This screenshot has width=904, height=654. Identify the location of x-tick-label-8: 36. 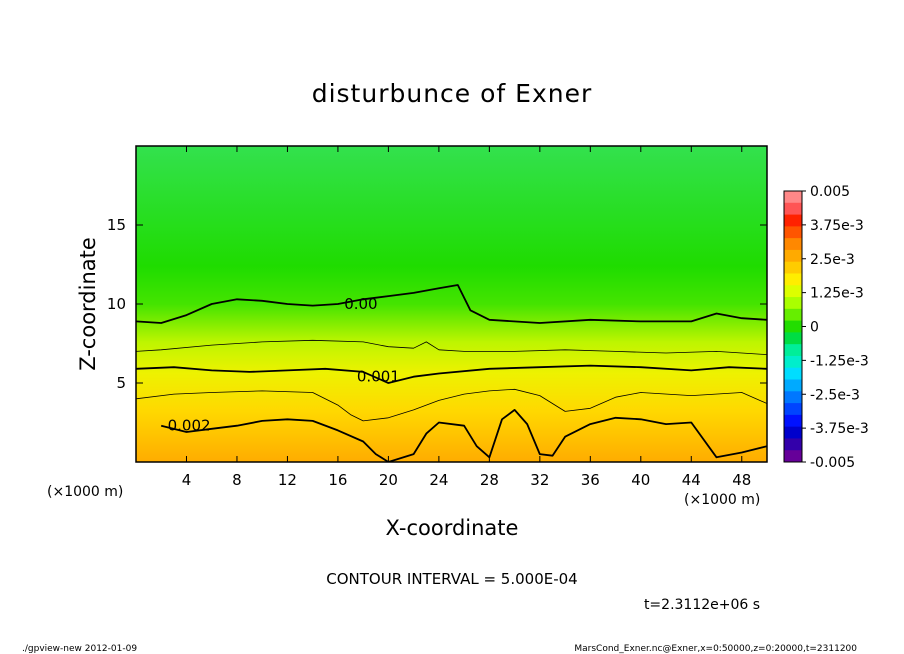
(590, 480).